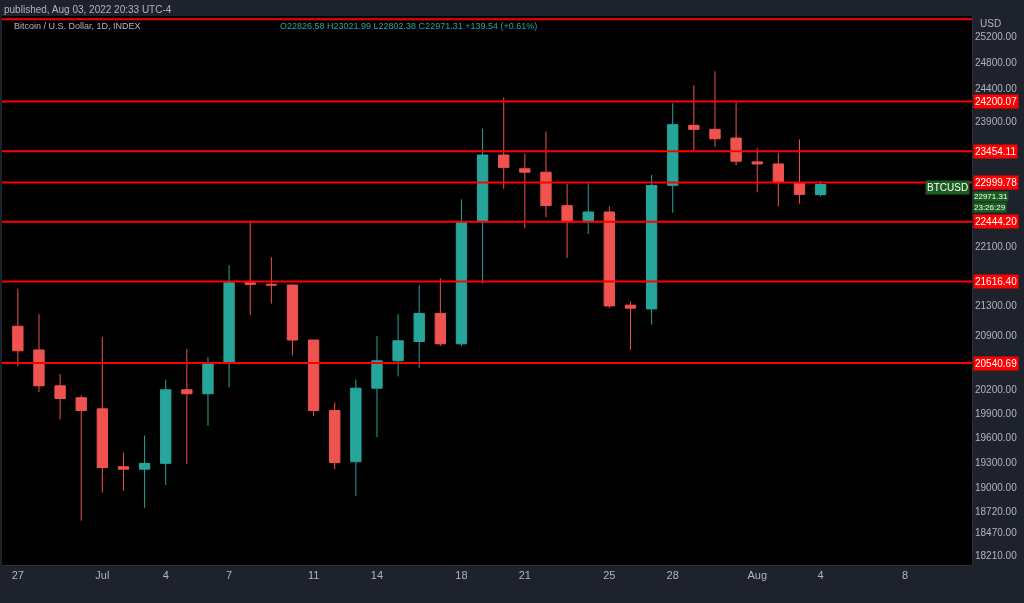  Describe the element at coordinates (996, 101) in the screenshot. I see `ref-line-label: 24200.07` at that location.